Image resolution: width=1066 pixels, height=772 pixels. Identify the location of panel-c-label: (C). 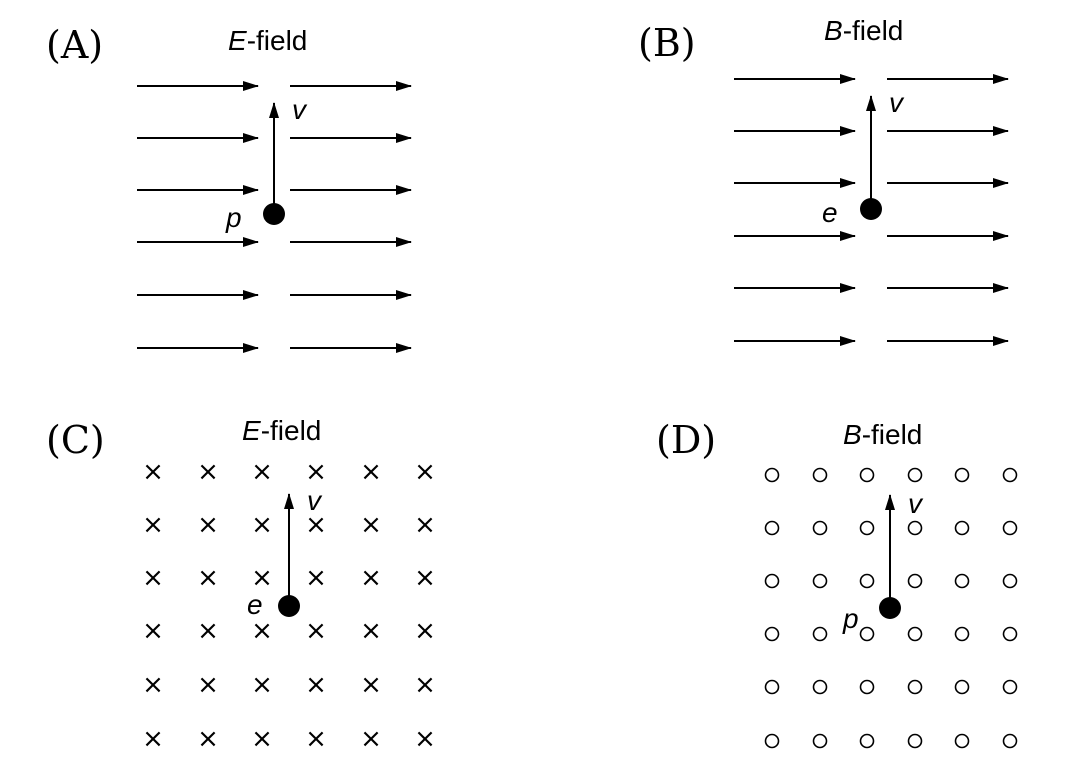
(75, 440).